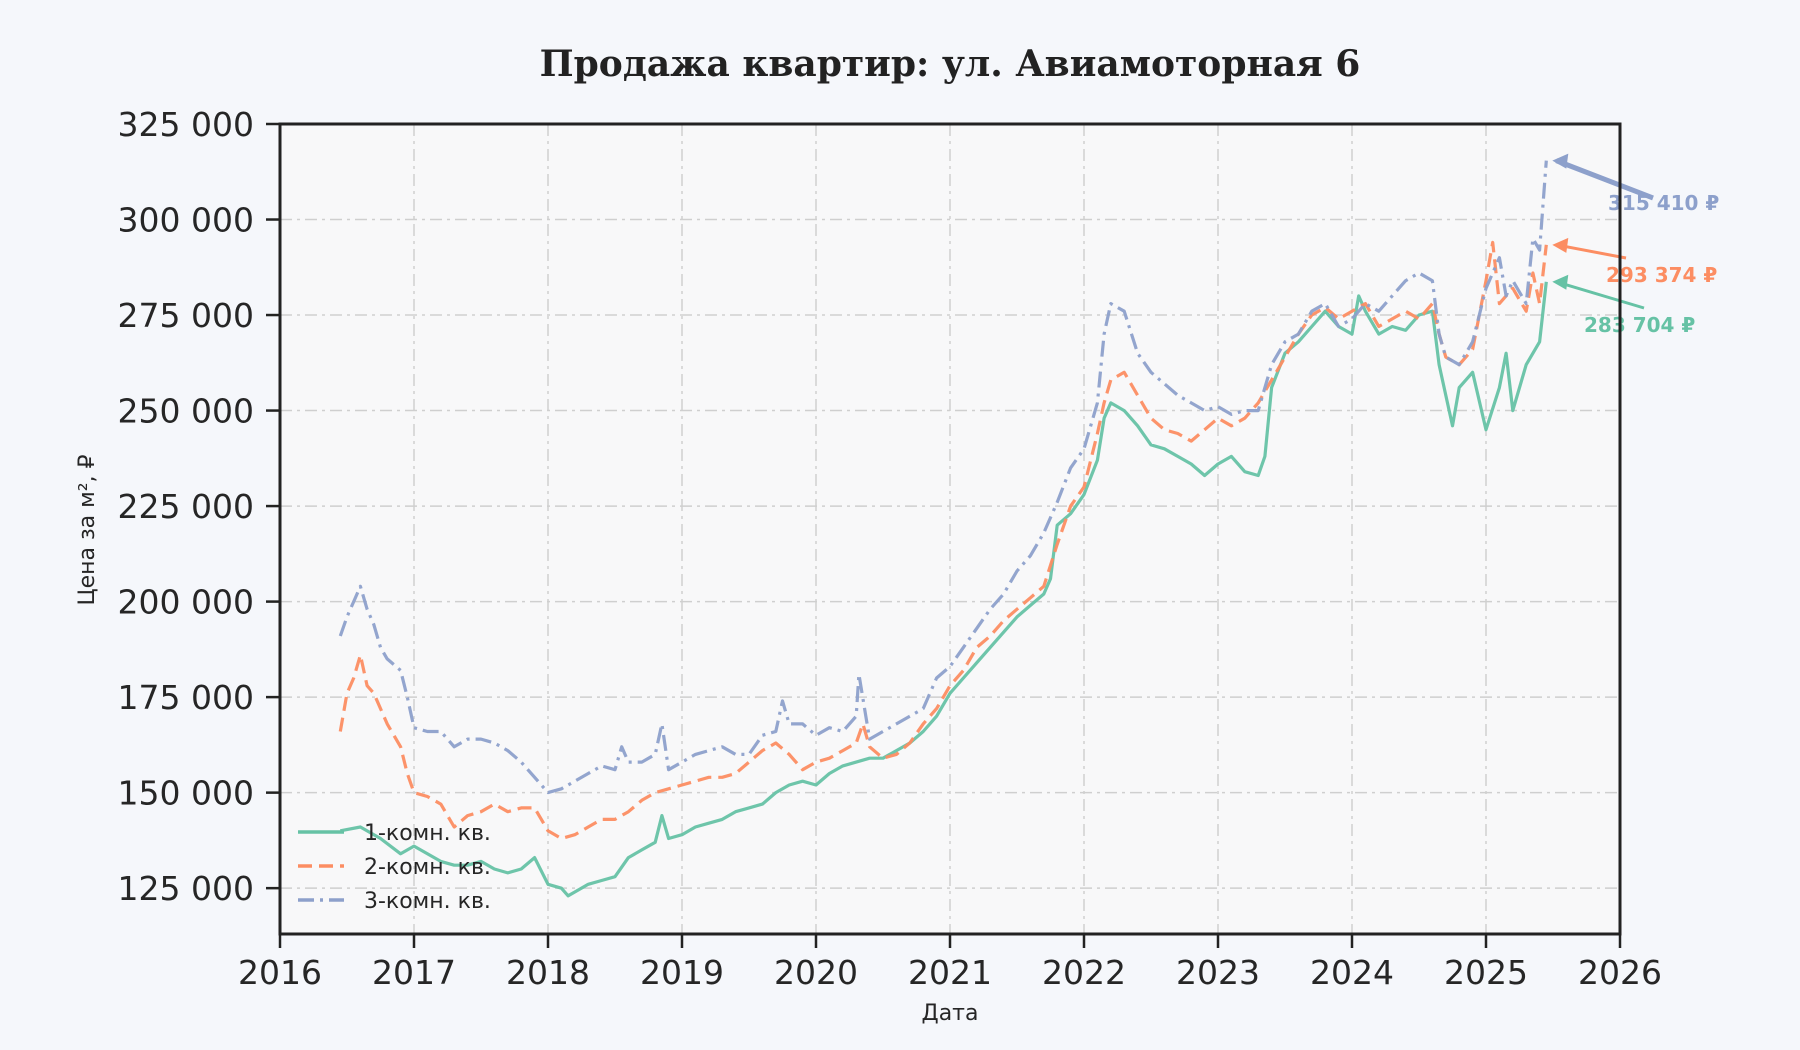 The height and width of the screenshot is (1050, 1800). What do you see at coordinates (186, 124) in the screenshot?
I see `y-tick-label: 325 000` at bounding box center [186, 124].